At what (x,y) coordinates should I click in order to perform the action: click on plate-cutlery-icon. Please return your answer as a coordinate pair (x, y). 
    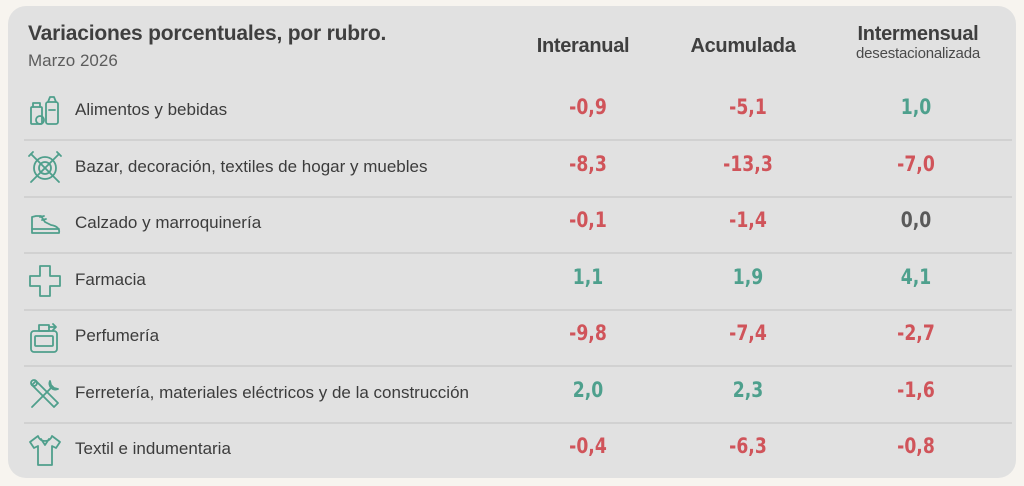
    Looking at the image, I should click on (45, 168).